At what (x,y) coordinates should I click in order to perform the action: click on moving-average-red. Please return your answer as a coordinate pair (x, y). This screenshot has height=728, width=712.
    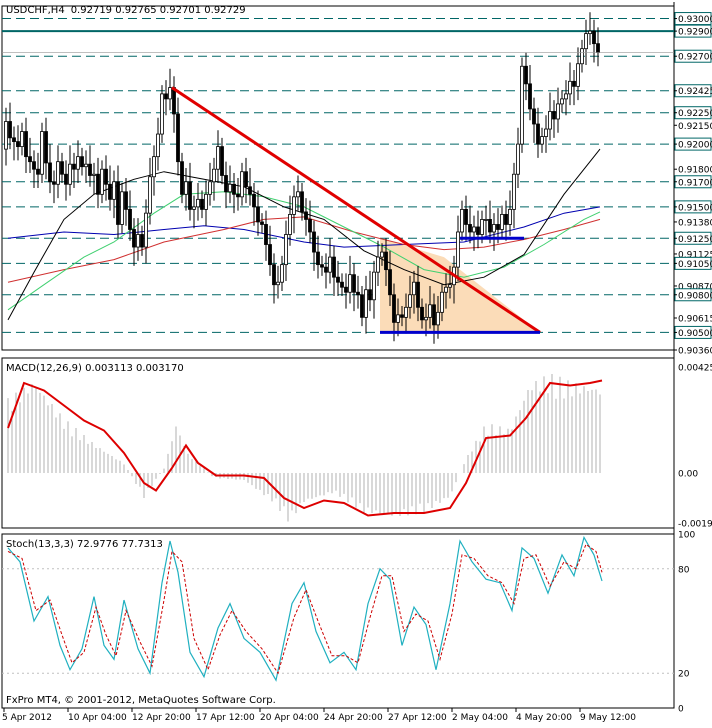
    Looking at the image, I should click on (304, 249).